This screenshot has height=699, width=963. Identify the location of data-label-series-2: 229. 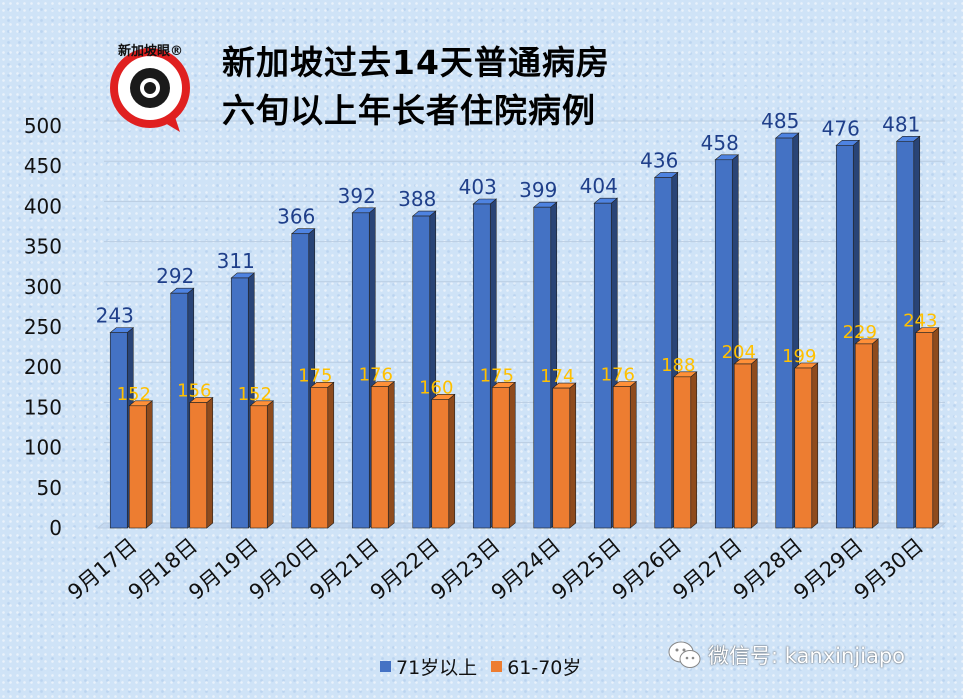
(860, 332).